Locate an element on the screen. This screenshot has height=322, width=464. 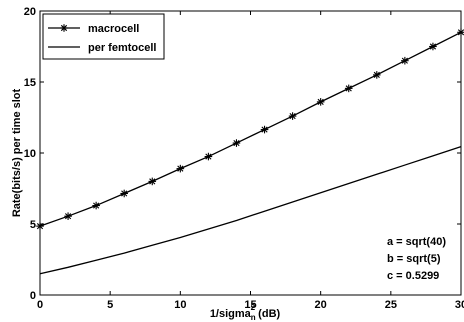
x-axis-label-base: 1/sigma is located at coordinates (231, 314).